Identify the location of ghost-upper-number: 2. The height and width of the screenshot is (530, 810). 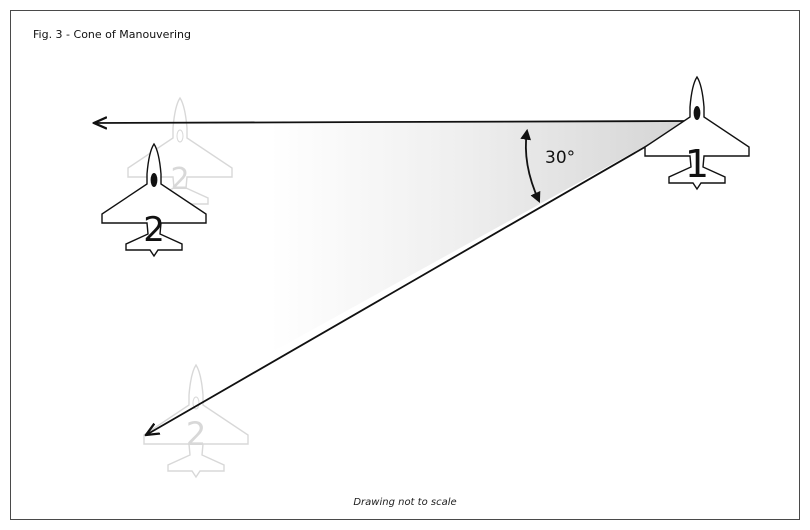
(179, 179).